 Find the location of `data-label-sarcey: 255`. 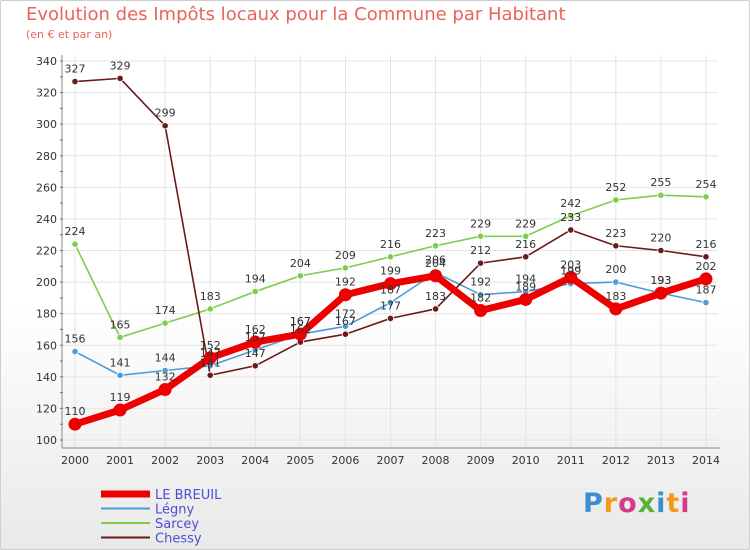

data-label-sarcey: 255 is located at coordinates (660, 182).